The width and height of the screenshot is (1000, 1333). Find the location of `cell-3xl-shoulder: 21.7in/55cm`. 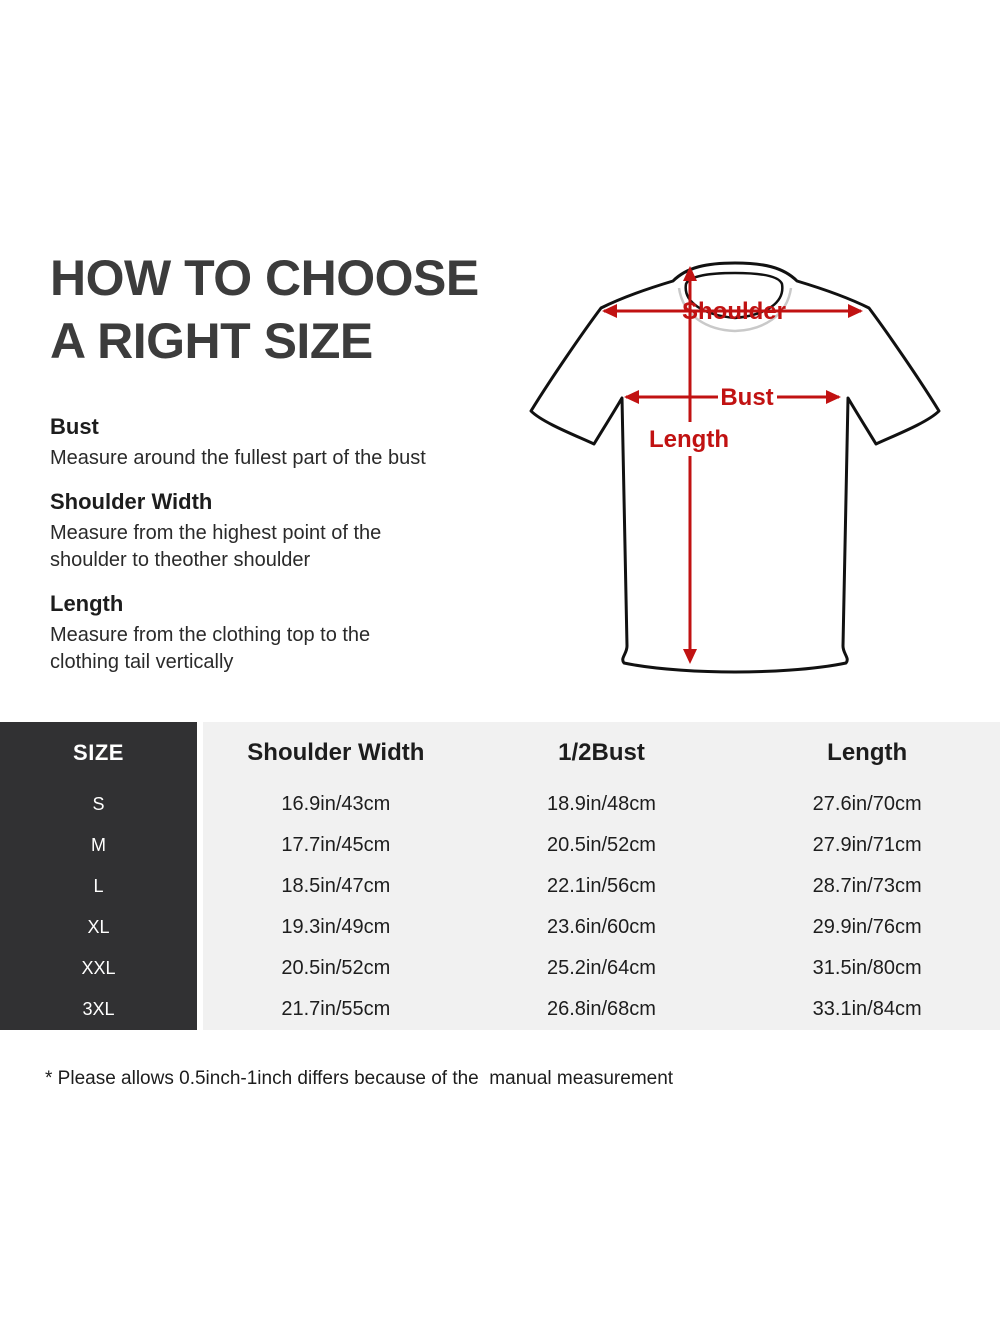

cell-3xl-shoulder: 21.7in/55cm is located at coordinates (336, 1009).